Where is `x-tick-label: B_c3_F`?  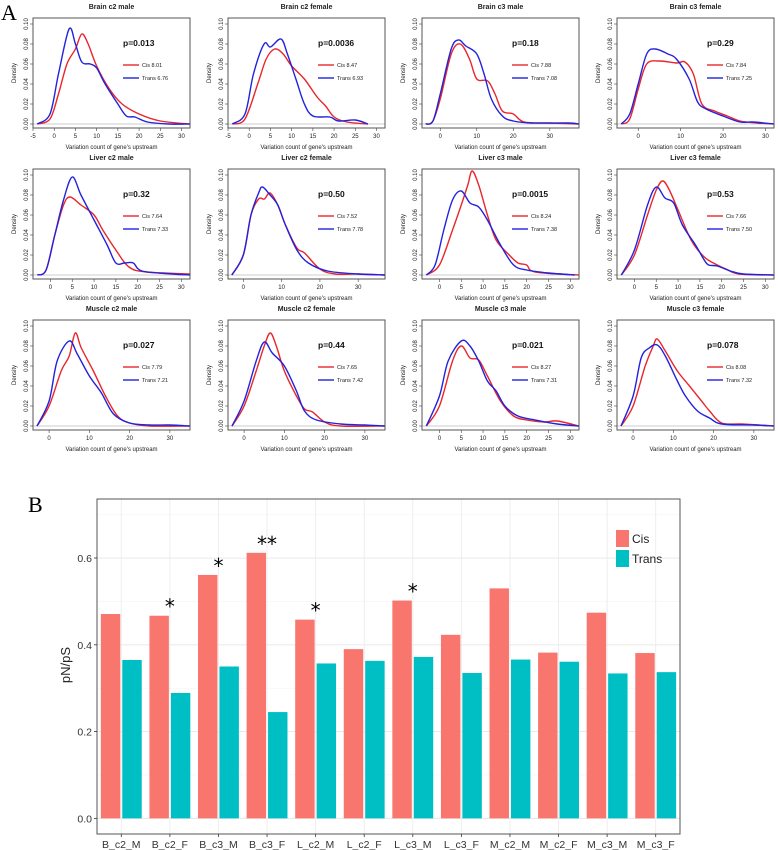
x-tick-label: B_c3_F is located at coordinates (267, 844).